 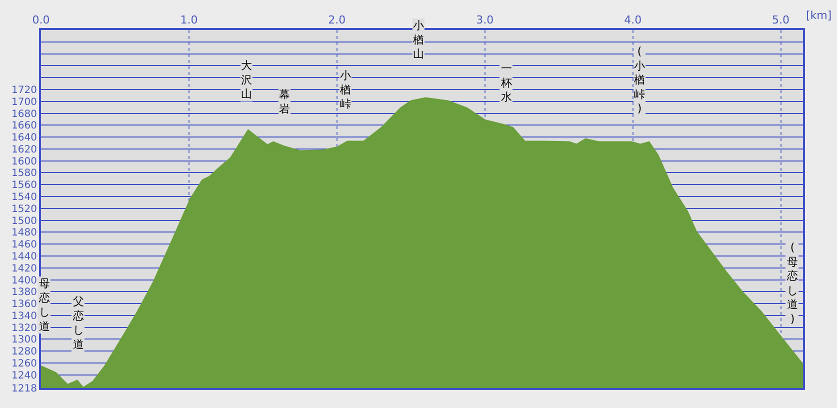 What do you see at coordinates (24, 389) in the screenshot?
I see `y-tick-label: 1218` at bounding box center [24, 389].